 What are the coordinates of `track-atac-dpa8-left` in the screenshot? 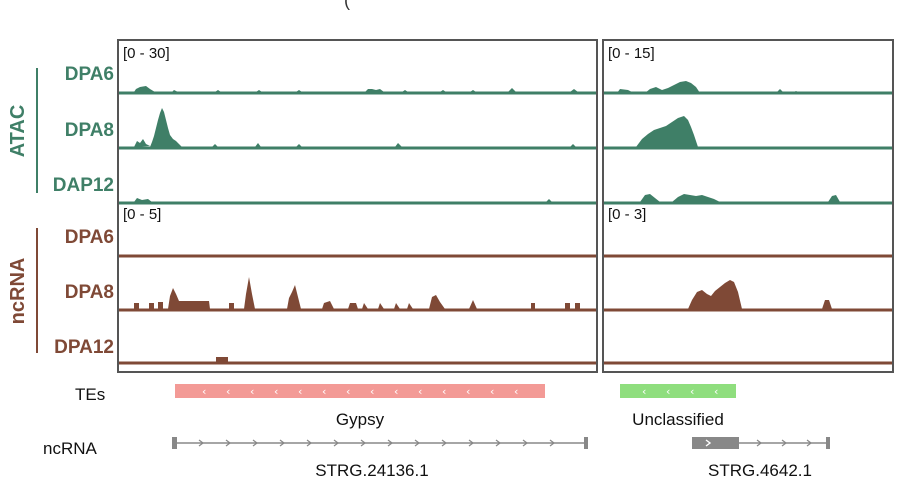 It's located at (355, 127).